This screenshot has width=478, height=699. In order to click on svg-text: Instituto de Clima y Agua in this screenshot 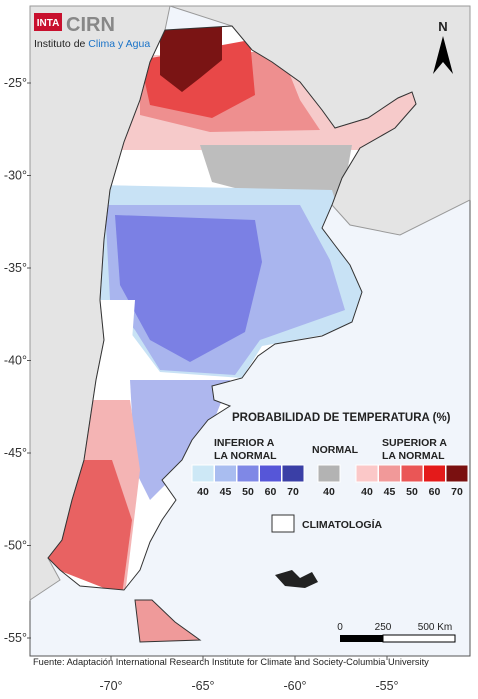, I will do `click(92, 44)`.